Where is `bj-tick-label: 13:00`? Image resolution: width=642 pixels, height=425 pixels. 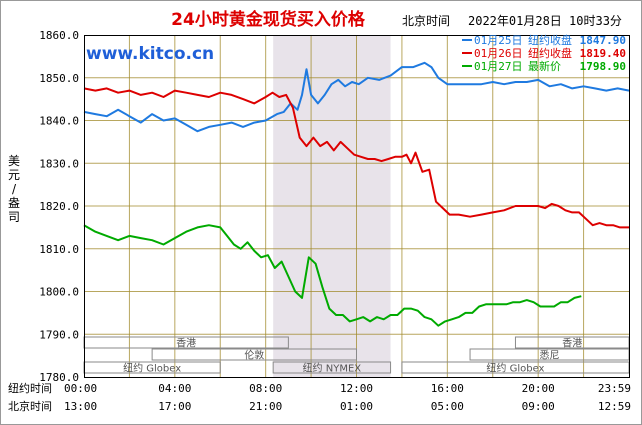
bj-tick-label: 13:00 is located at coordinates (80, 406).